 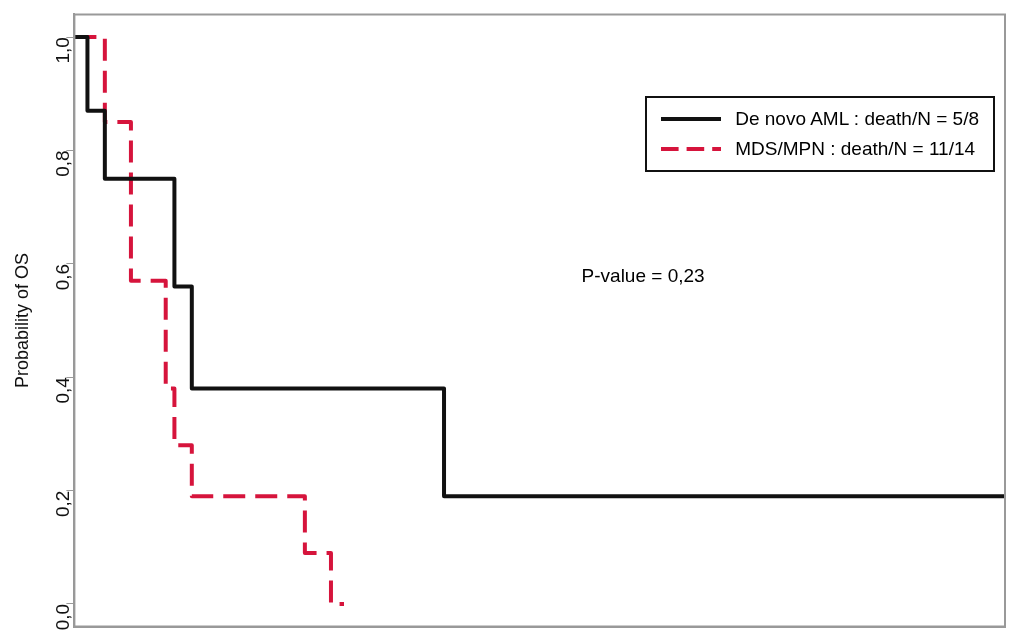 I want to click on legend-label: MDS/MPN : death/N = 11/14, so click(x=855, y=149).